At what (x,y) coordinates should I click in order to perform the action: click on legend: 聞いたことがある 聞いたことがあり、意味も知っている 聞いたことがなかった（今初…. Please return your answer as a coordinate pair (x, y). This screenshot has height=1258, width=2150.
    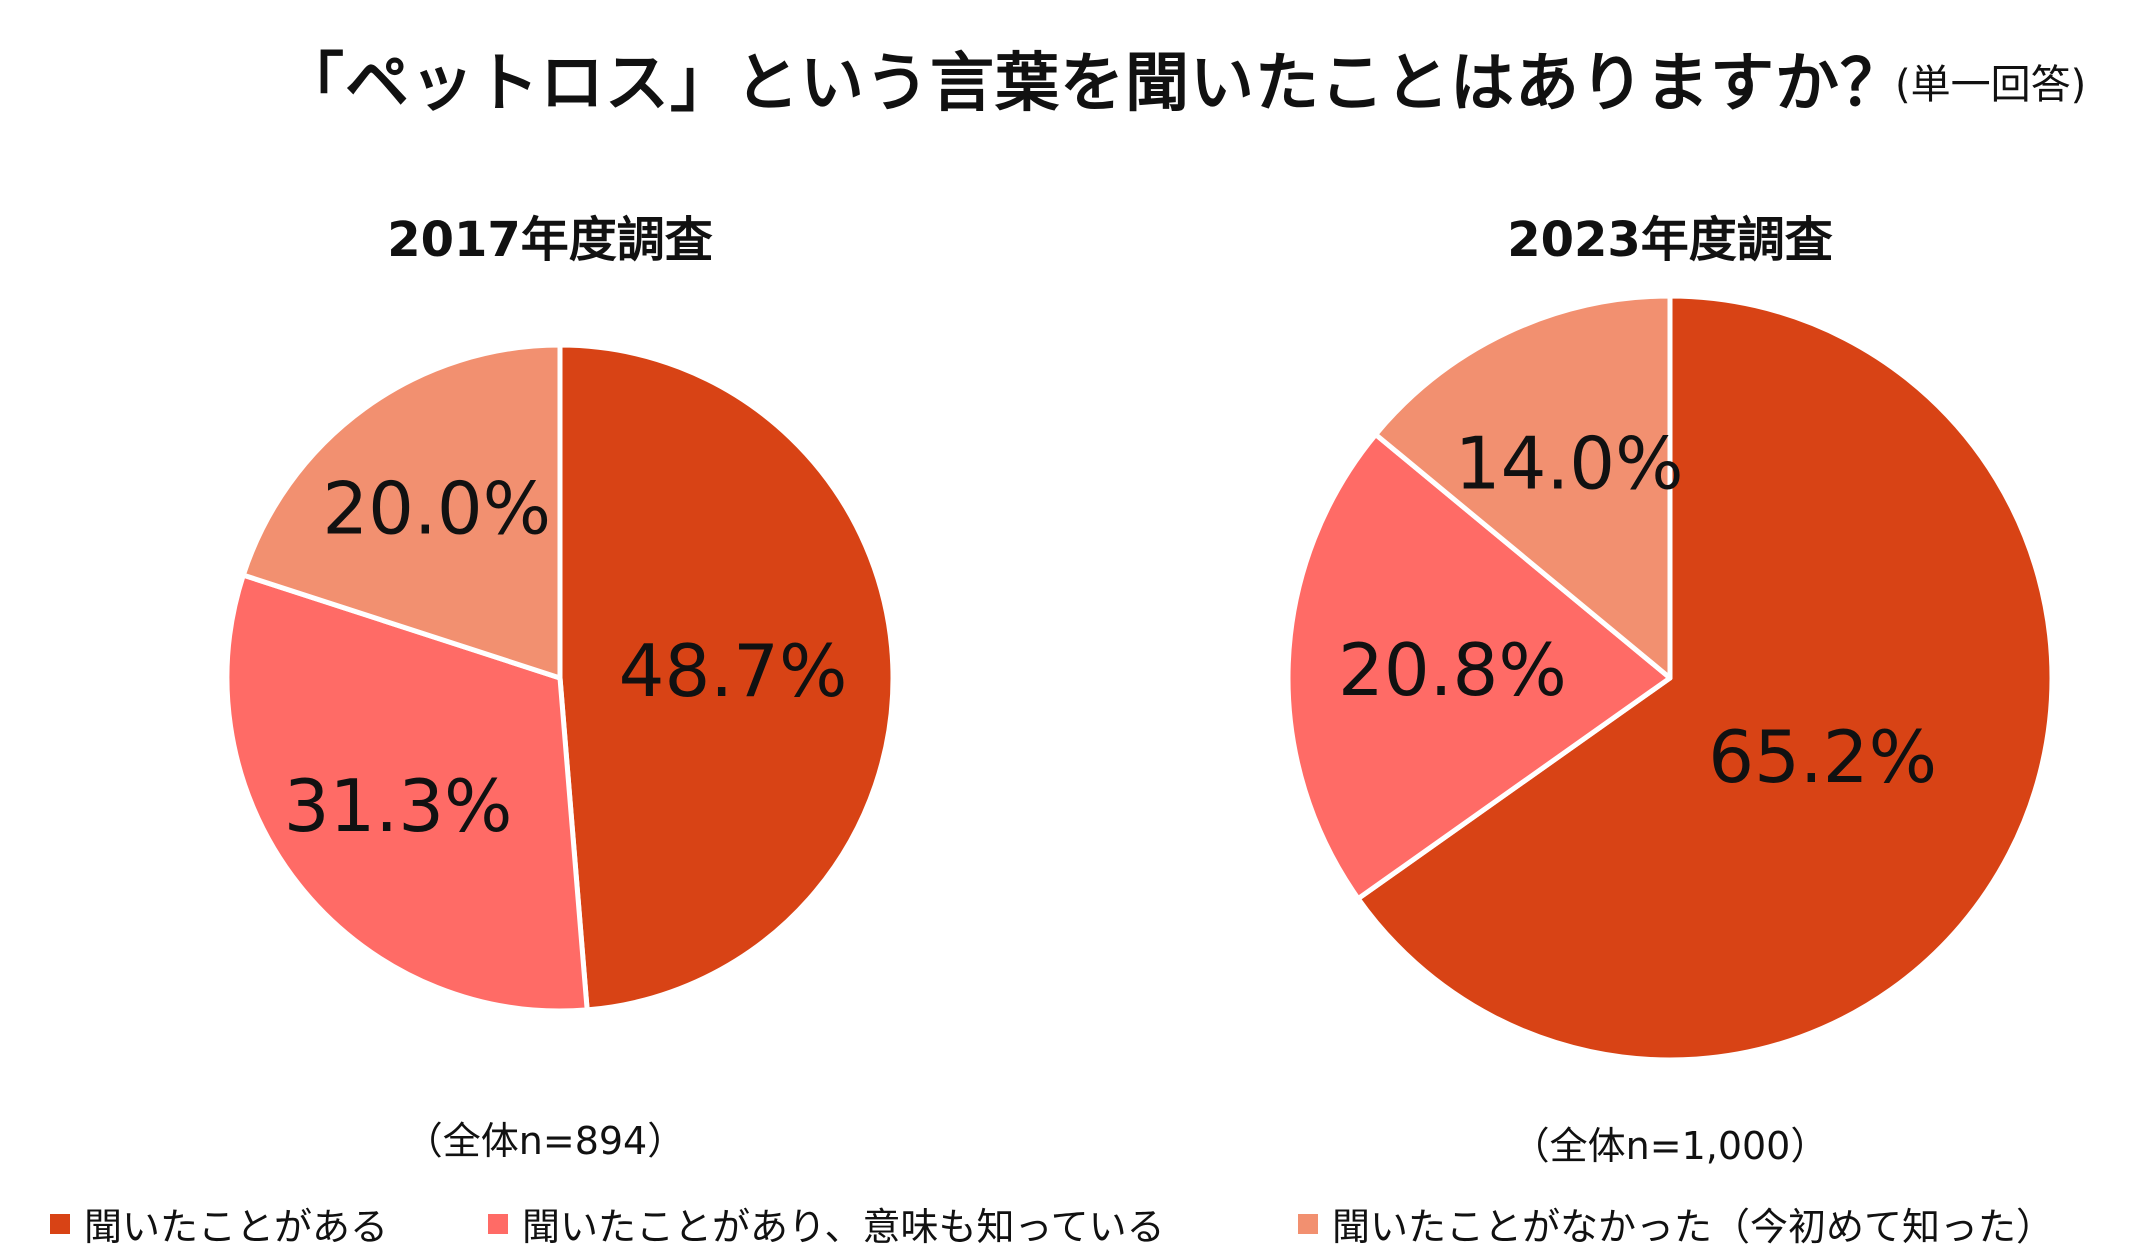
    Looking at the image, I should click on (1080, 1224).